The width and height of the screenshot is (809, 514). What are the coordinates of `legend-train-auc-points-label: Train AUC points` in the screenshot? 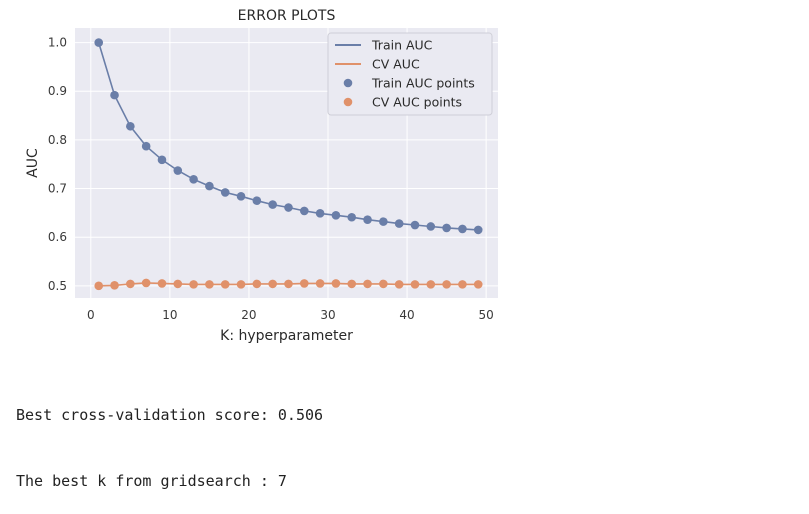 It's located at (423, 83).